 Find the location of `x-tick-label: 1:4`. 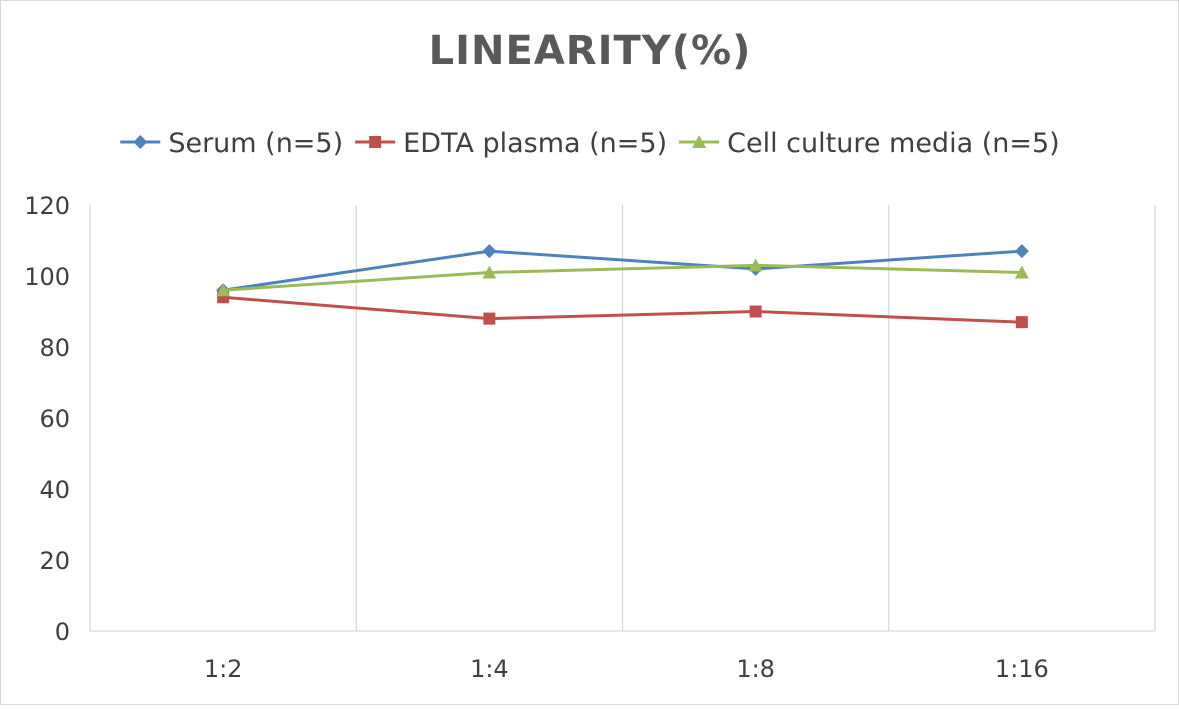

x-tick-label: 1:4 is located at coordinates (489, 669).